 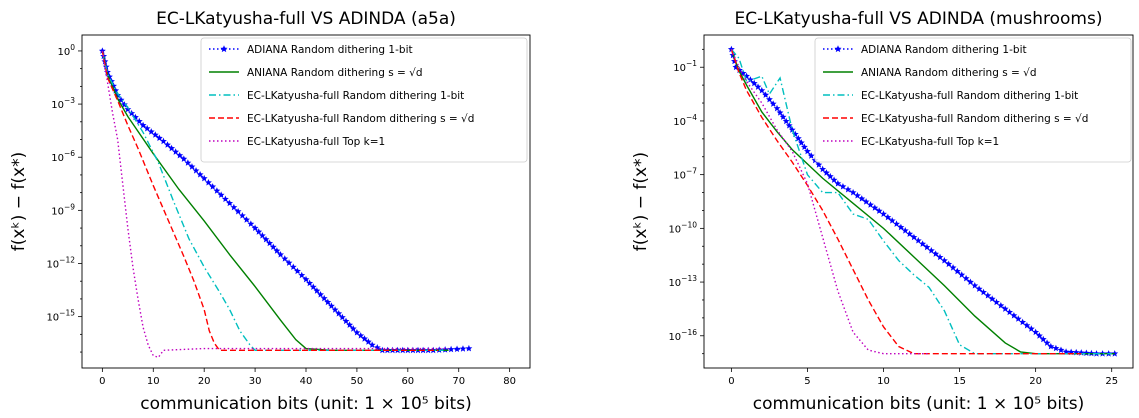 I want to click on x-tick-label: 0, so click(x=731, y=381).